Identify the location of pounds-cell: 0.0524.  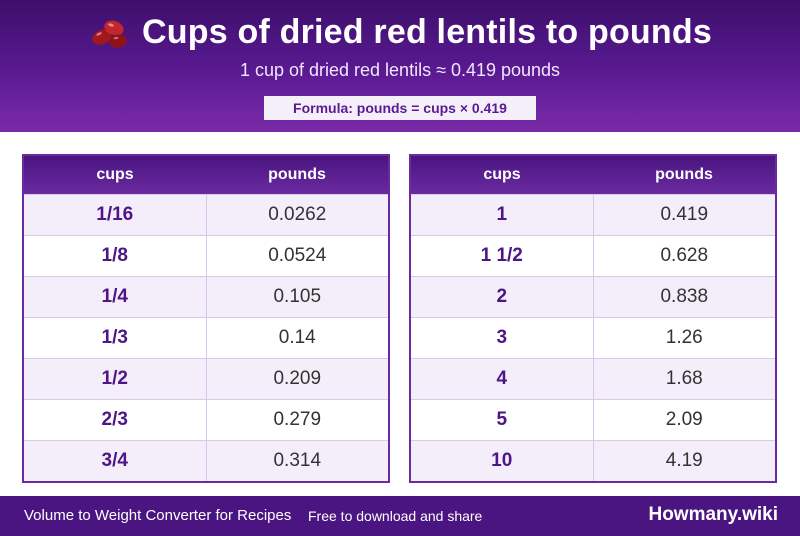
(297, 255).